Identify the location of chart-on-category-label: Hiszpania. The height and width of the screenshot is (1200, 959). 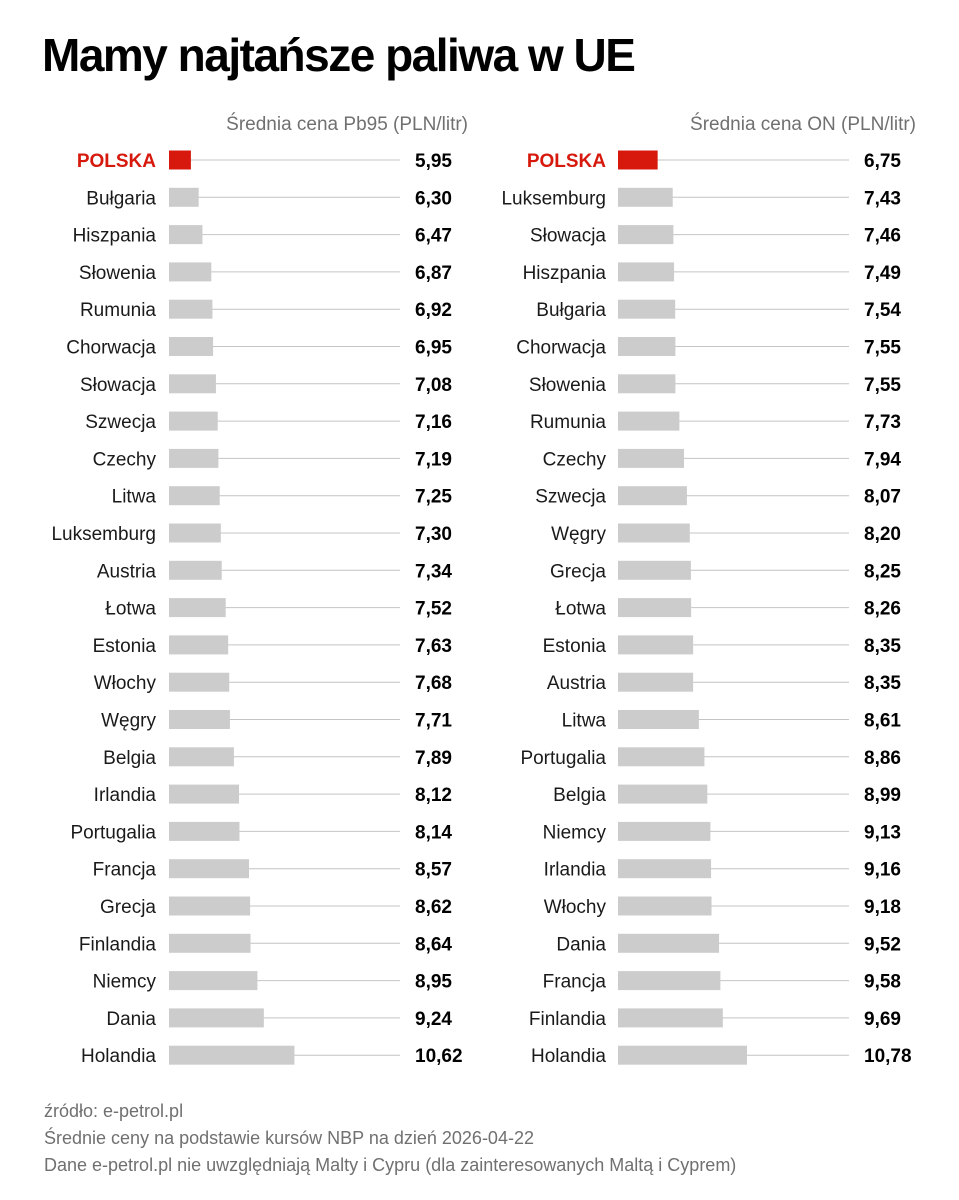
(565, 273).